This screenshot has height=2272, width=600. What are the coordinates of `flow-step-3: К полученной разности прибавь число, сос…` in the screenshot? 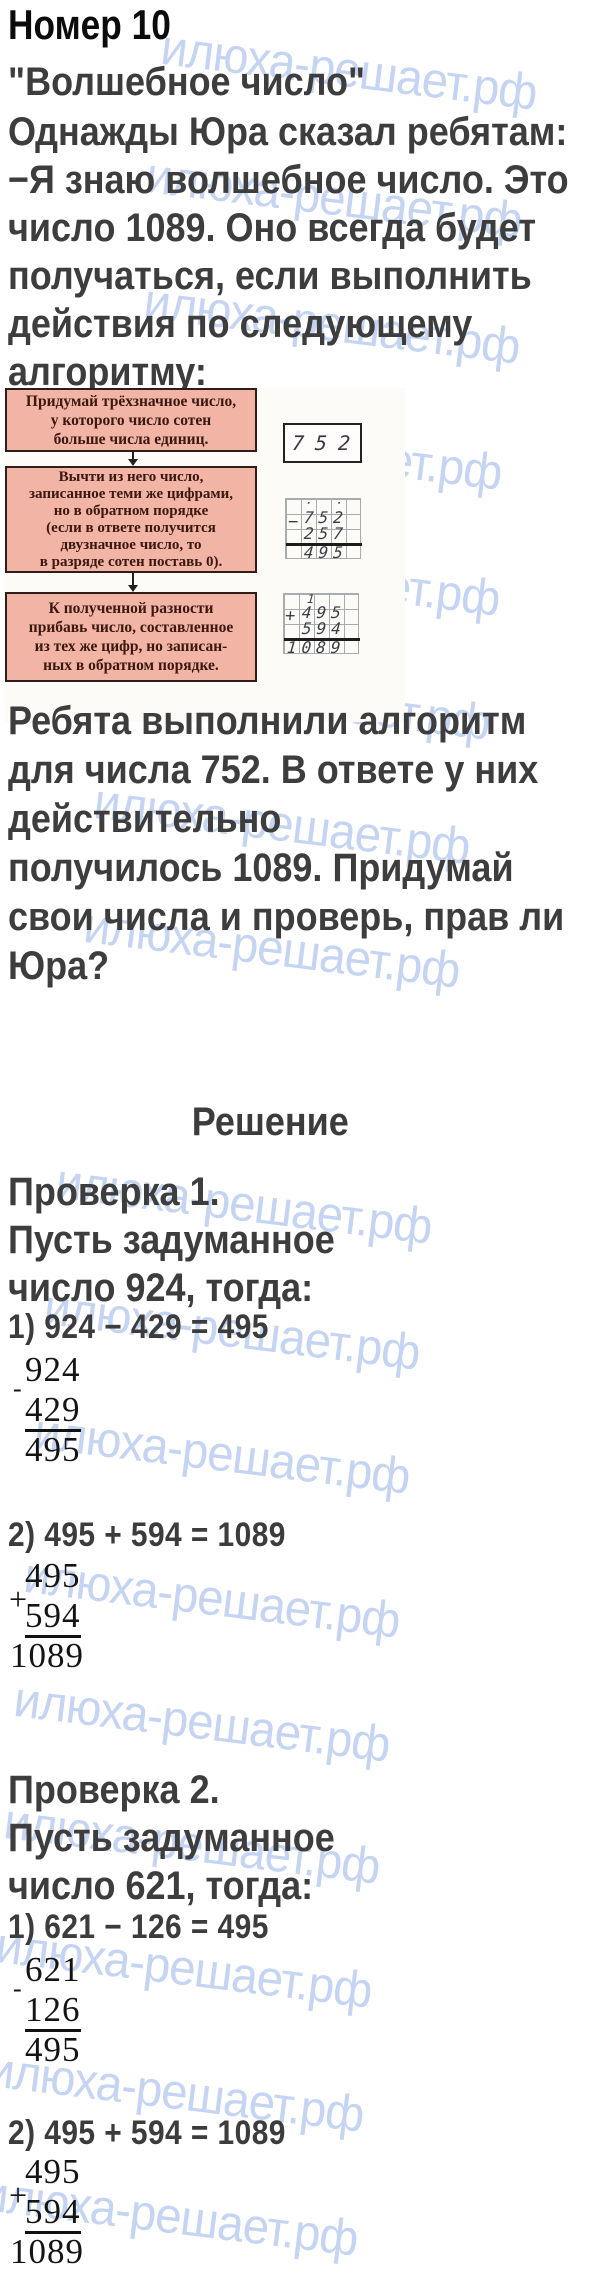 It's located at (131, 637).